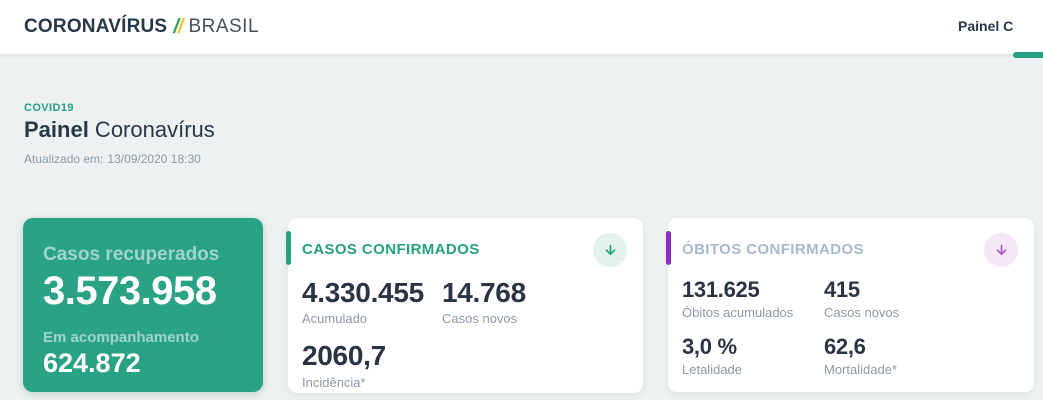 This screenshot has height=400, width=1043. I want to click on nav-item-painel: Painel C, so click(986, 26).